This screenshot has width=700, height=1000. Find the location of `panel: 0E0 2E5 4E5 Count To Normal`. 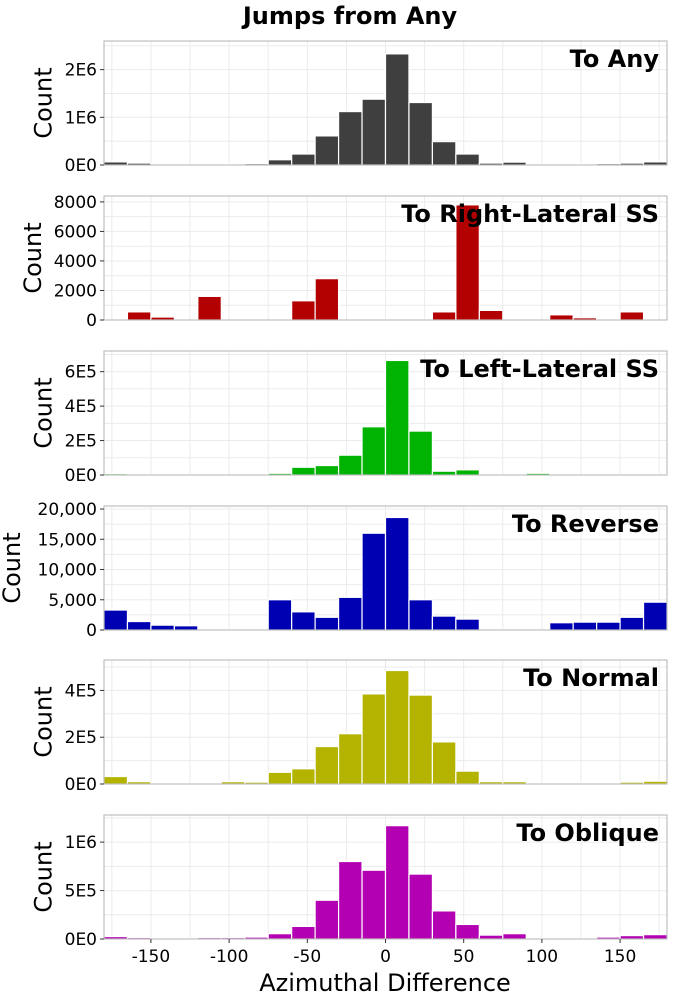

panel: 0E0 2E5 4E5 Count To Normal is located at coordinates (349, 727).